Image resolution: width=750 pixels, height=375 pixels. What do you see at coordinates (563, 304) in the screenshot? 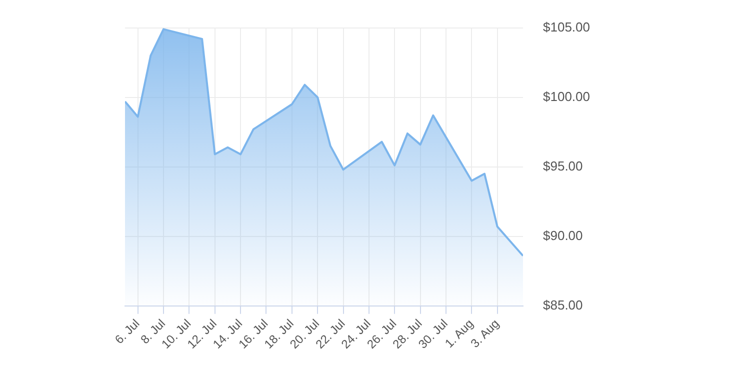
I see `y-tick-label: $85.00` at bounding box center [563, 304].